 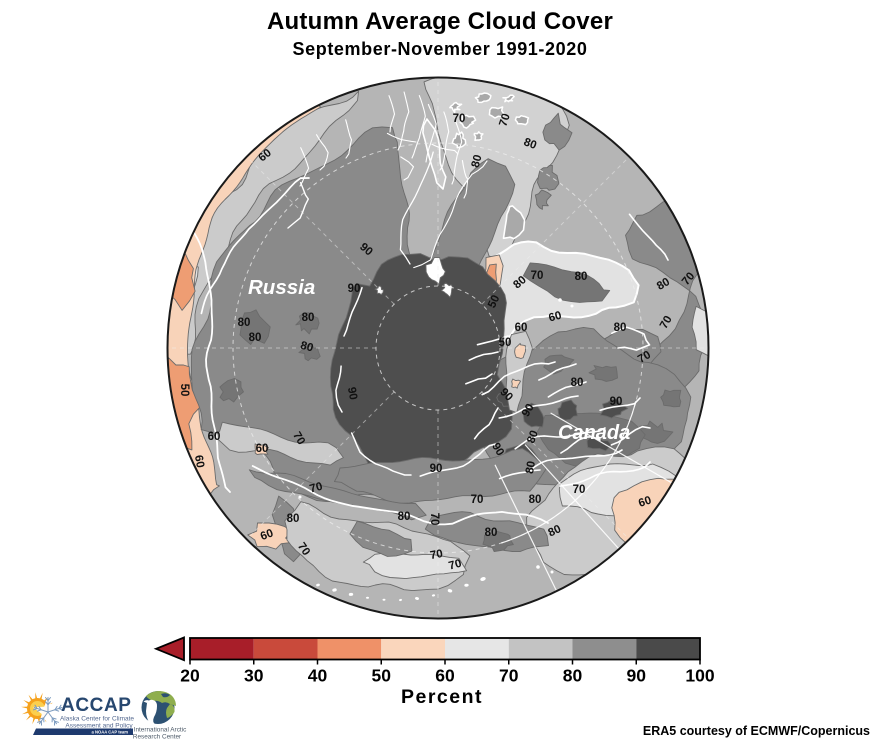 What do you see at coordinates (699, 676) in the screenshot?
I see `svg-text: 100` at bounding box center [699, 676].